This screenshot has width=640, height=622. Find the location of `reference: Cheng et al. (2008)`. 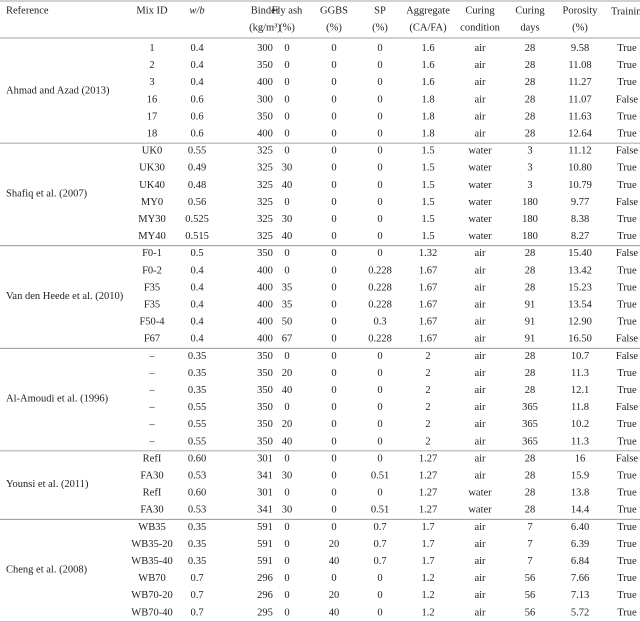

reference: Cheng et al. (2008) is located at coordinates (47, 570).